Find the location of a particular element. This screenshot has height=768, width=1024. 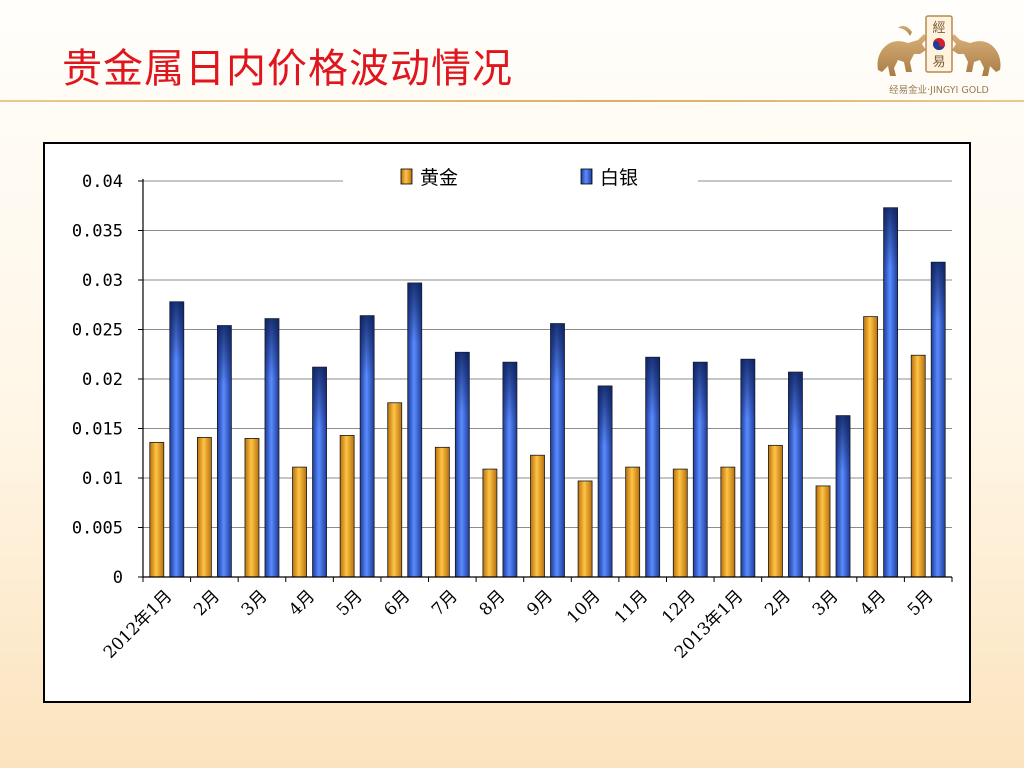

y-tick-label: 0.02 is located at coordinates (102, 380).